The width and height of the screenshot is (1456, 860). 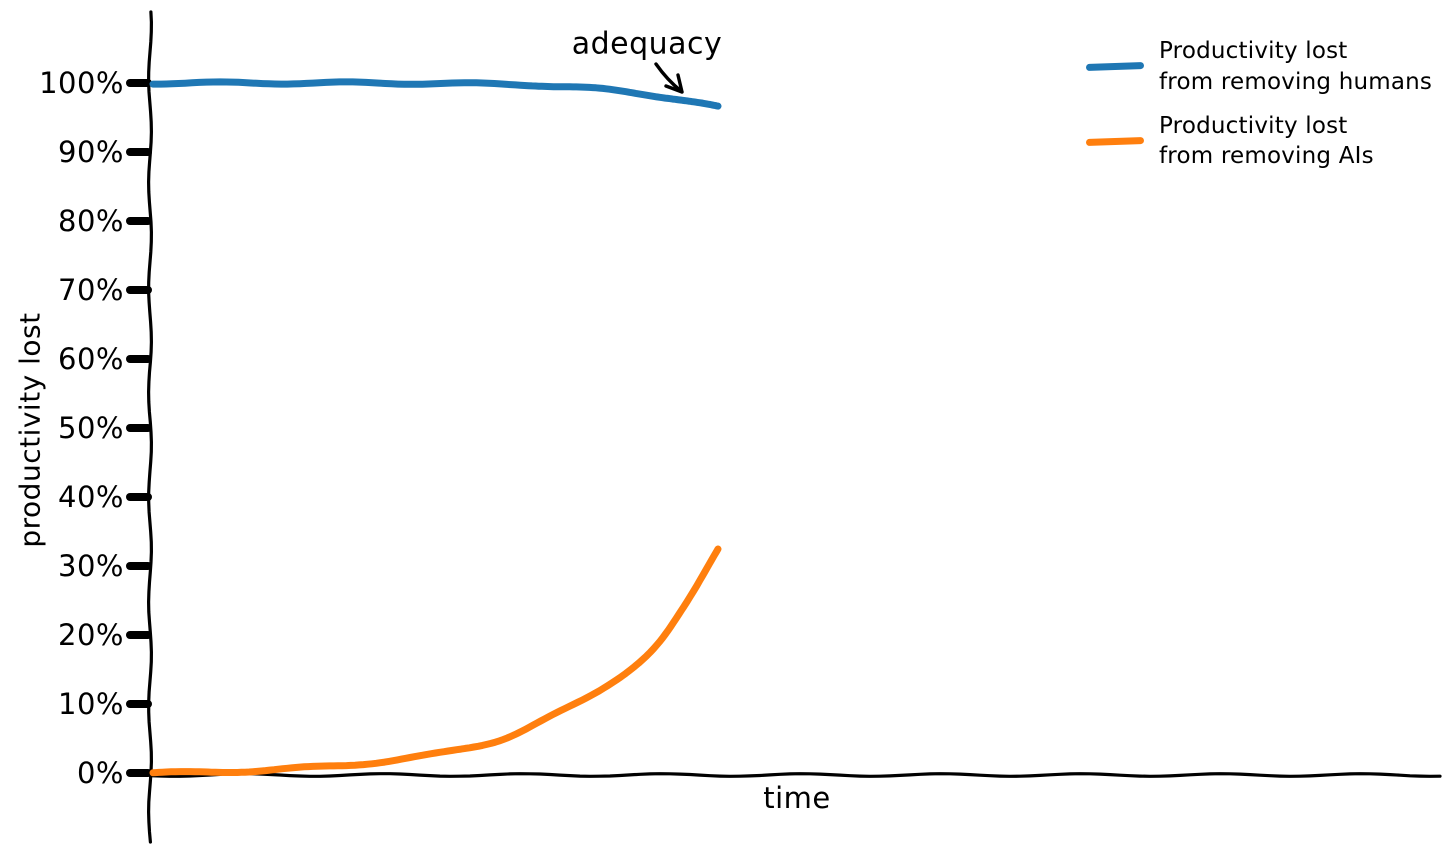 What do you see at coordinates (91, 704) in the screenshot?
I see `y-tick-label: 10%` at bounding box center [91, 704].